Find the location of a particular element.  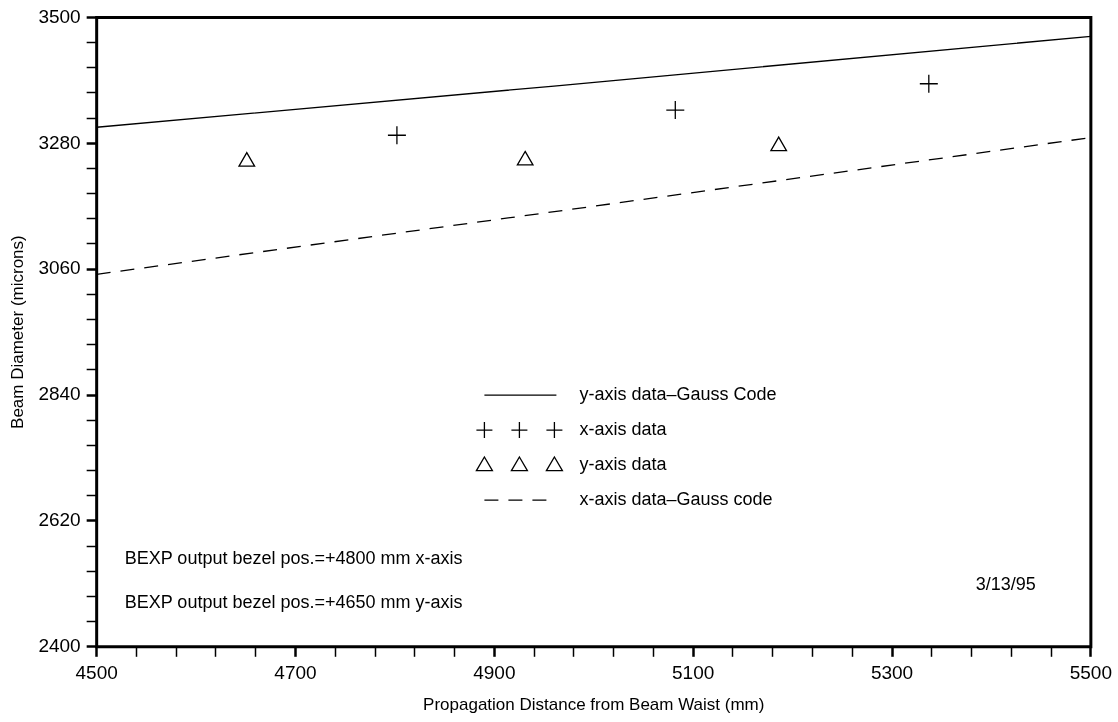

annotation: BEXP output bezel pos.=+4650 mm y-axis is located at coordinates (293, 601).